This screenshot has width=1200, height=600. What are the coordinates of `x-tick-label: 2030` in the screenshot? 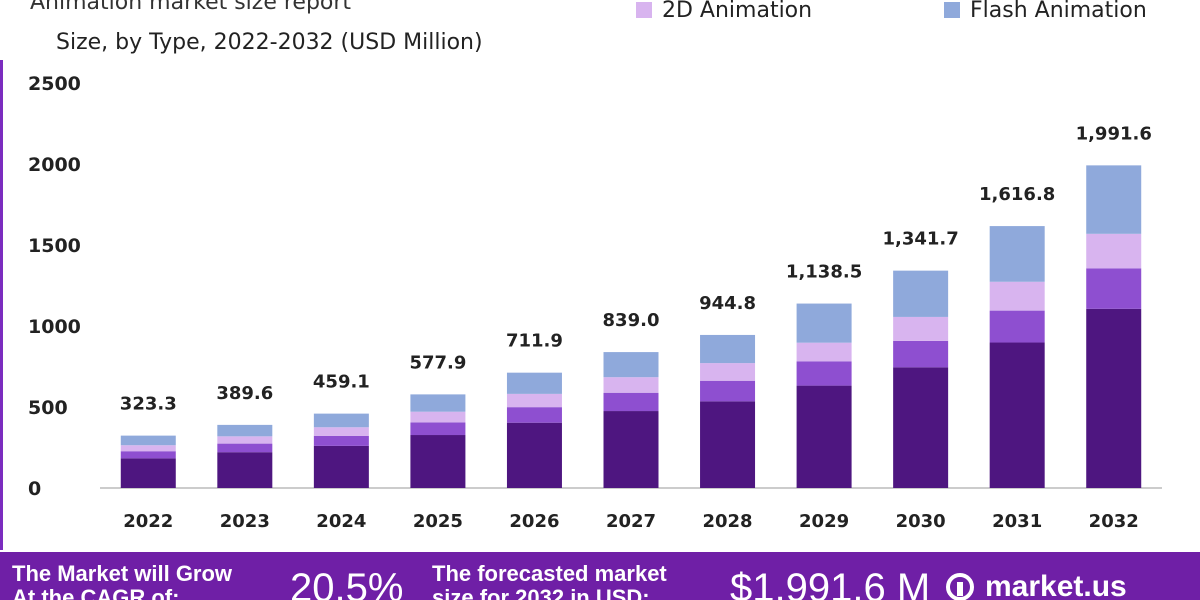 It's located at (921, 521).